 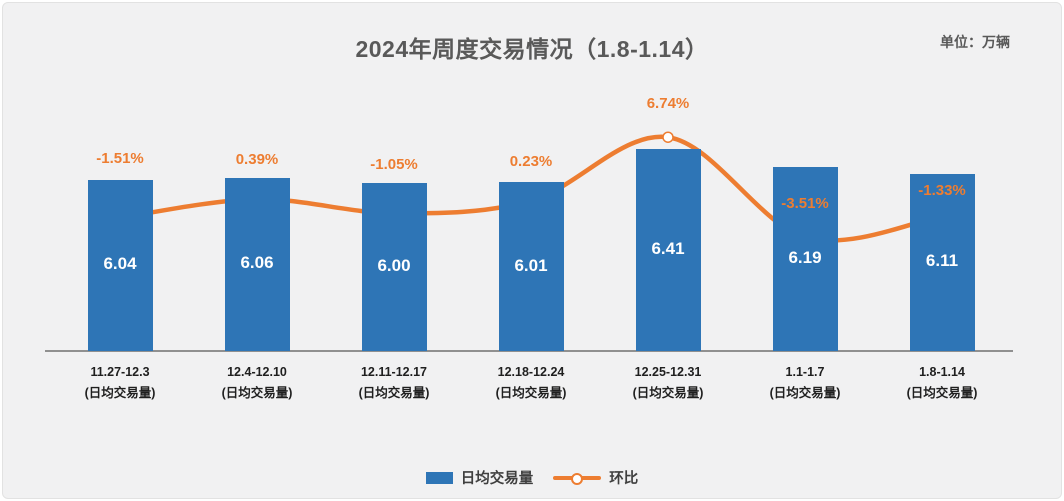 I want to click on legend-bar-swatch, so click(x=439, y=477).